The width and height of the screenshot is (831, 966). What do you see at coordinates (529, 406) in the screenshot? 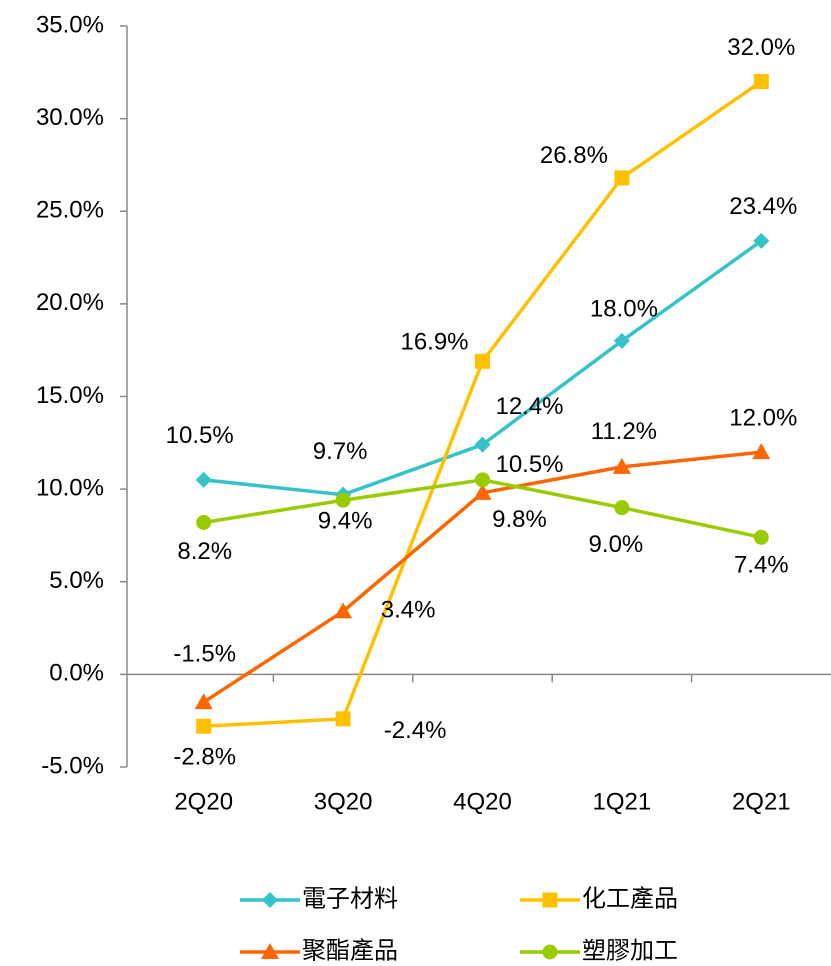
I see `data-label: 12.4%` at bounding box center [529, 406].